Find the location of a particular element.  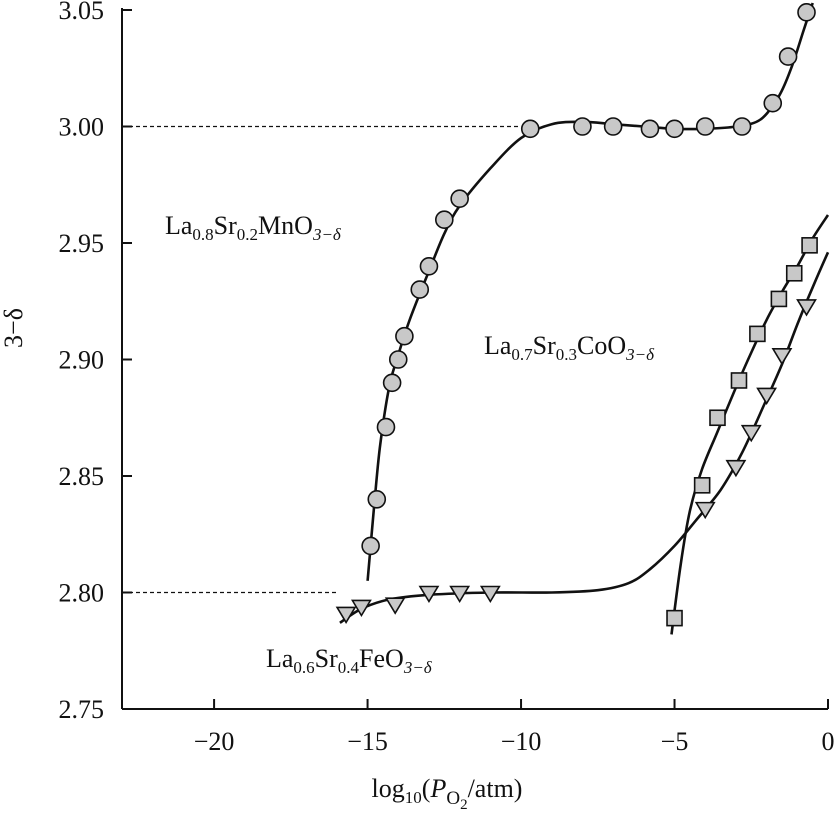

y-tick-label: 3.00 is located at coordinates (82, 127).